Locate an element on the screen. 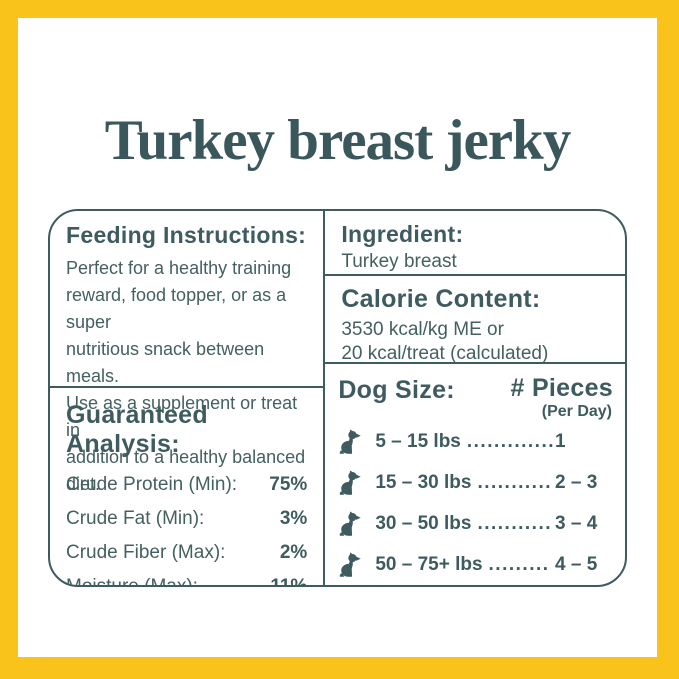 The image size is (679, 679). feeding-instructions-text: nutritious snack between meals. is located at coordinates (165, 362).